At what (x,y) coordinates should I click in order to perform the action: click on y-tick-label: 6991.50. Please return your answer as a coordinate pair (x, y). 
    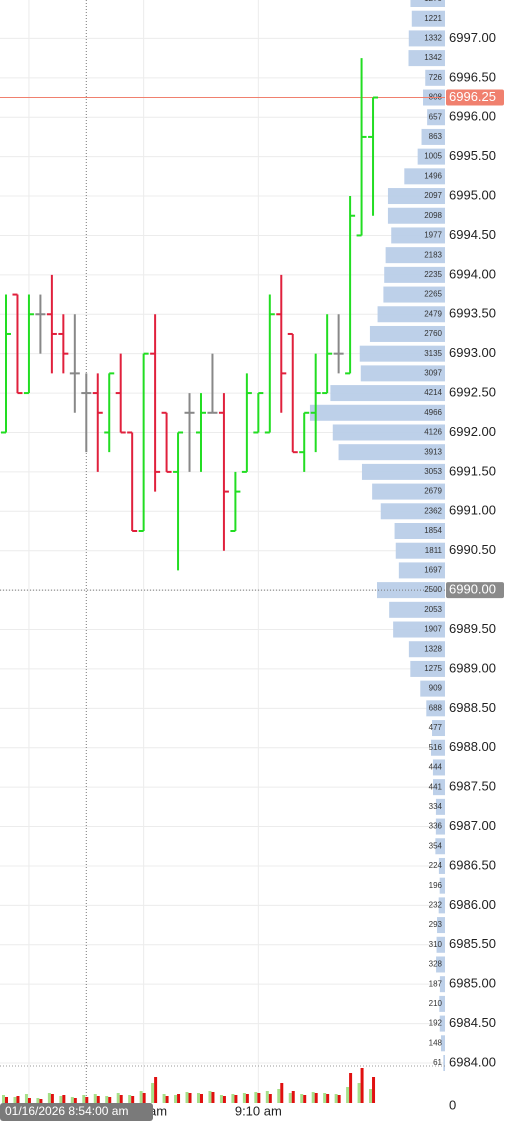
    Looking at the image, I should click on (472, 470).